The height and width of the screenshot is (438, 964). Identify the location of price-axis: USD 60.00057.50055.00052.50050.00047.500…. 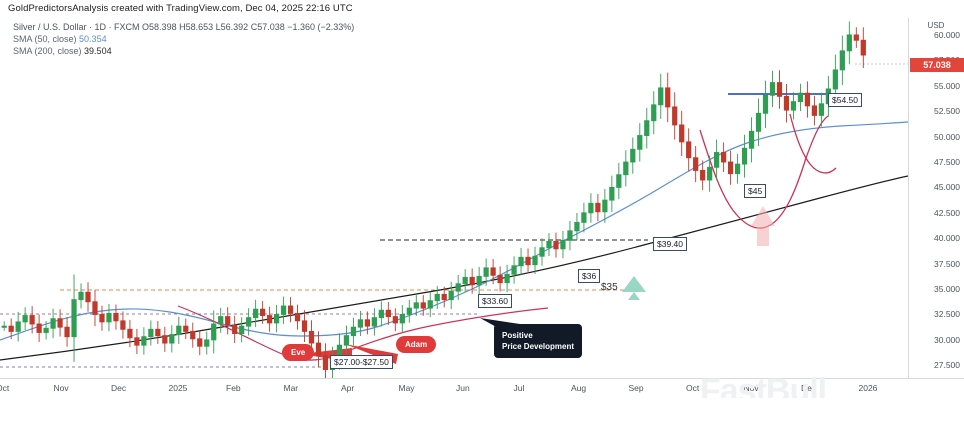
(936, 198).